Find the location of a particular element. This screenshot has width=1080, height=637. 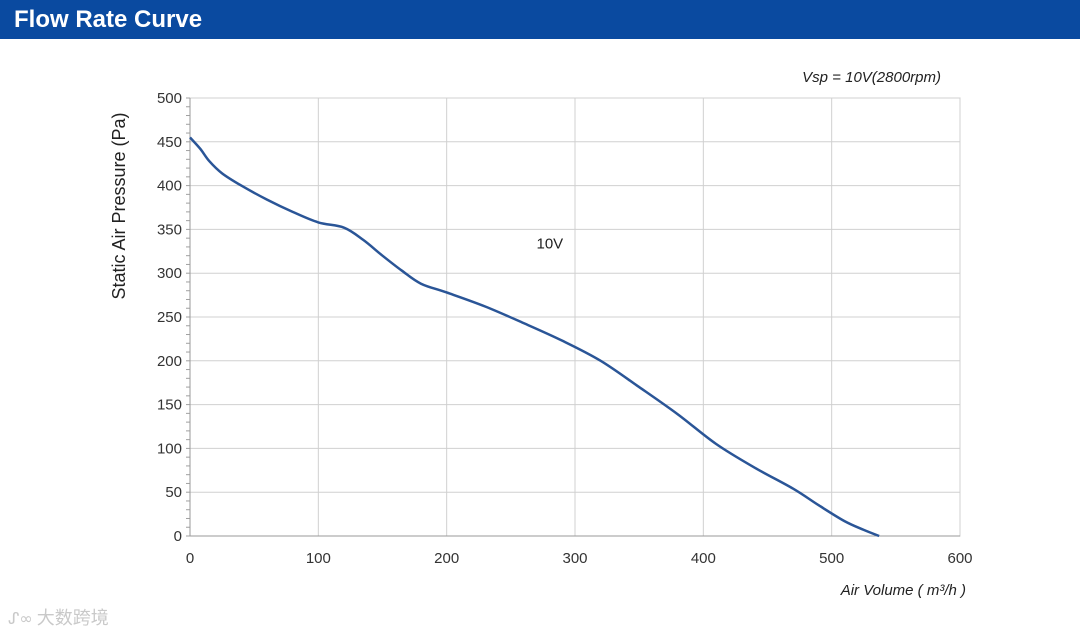

y-tick-label: 0 is located at coordinates (178, 536).